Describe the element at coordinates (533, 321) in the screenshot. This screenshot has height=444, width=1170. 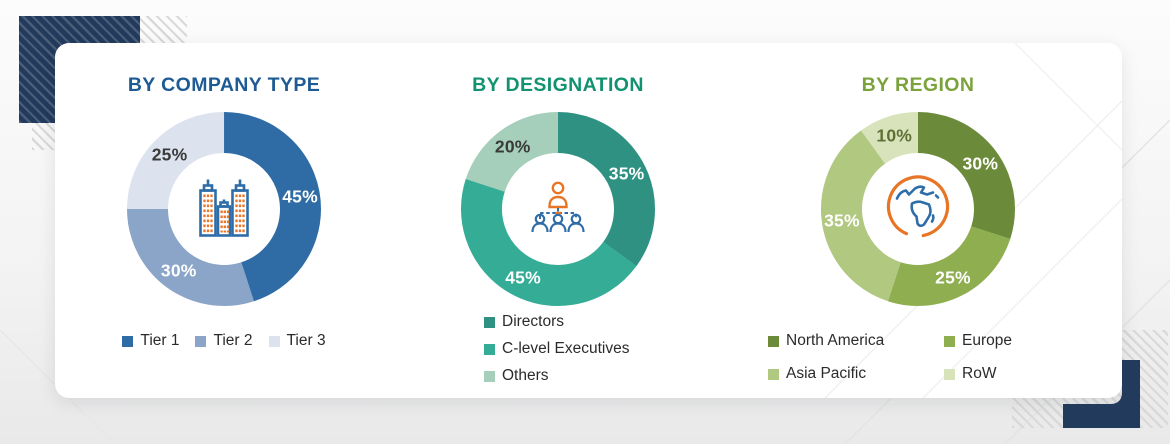
I see `legend-label: Directors` at that location.